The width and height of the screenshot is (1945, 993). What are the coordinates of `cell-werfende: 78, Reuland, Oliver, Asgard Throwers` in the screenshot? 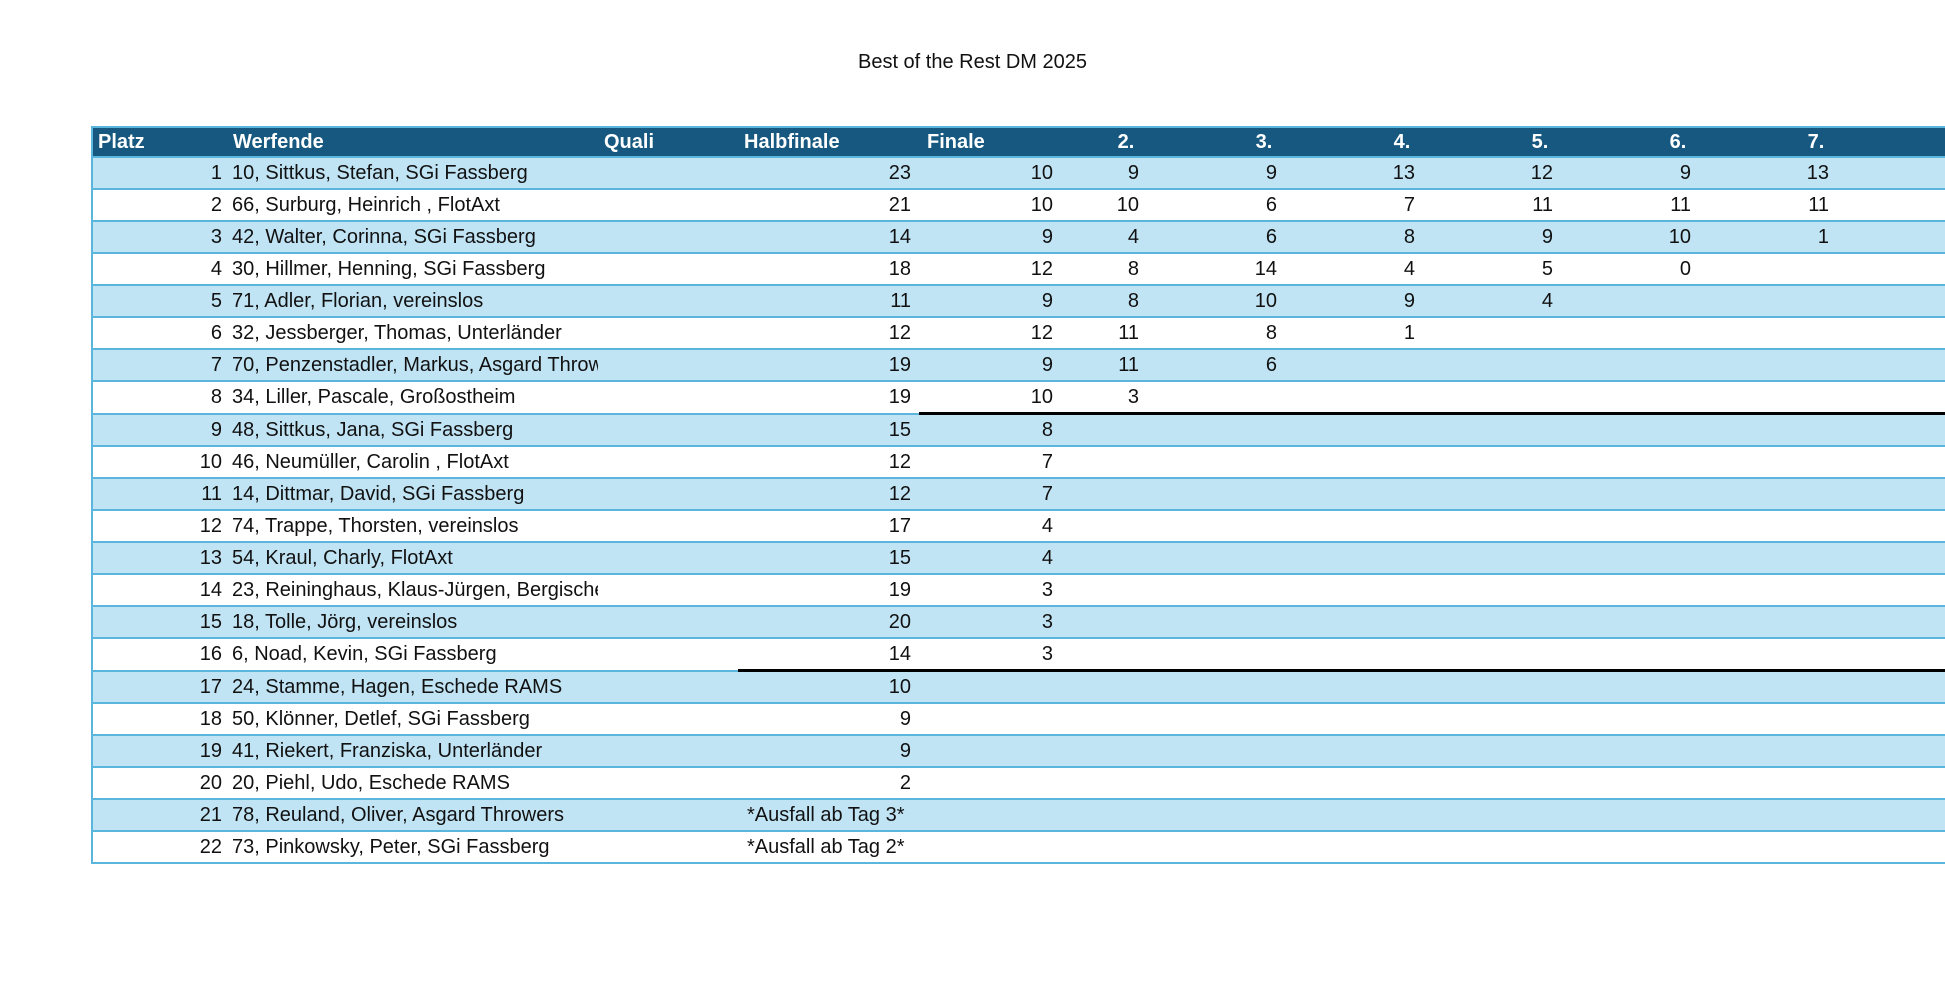 It's located at (413, 815).